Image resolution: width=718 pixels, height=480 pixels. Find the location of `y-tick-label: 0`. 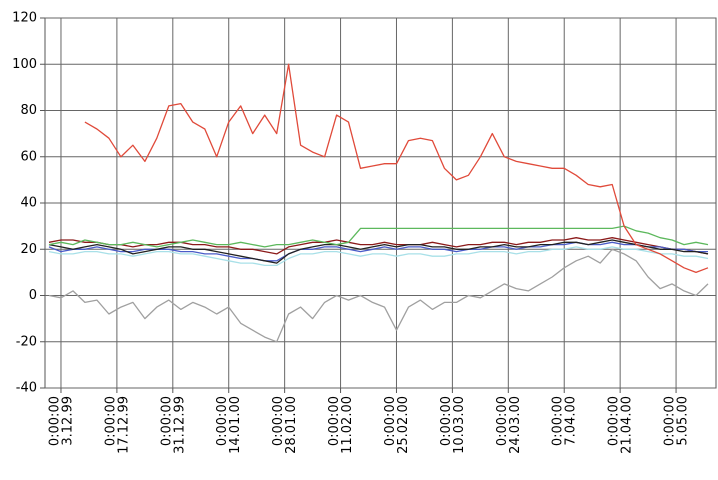

y-tick-label: 0 is located at coordinates (33, 295).